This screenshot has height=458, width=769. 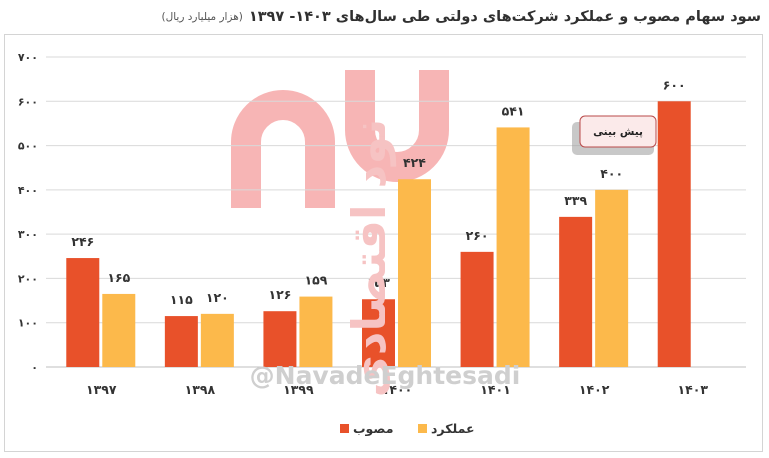 I want to click on y-tick-label: ۶۰۰, so click(x=28, y=101).